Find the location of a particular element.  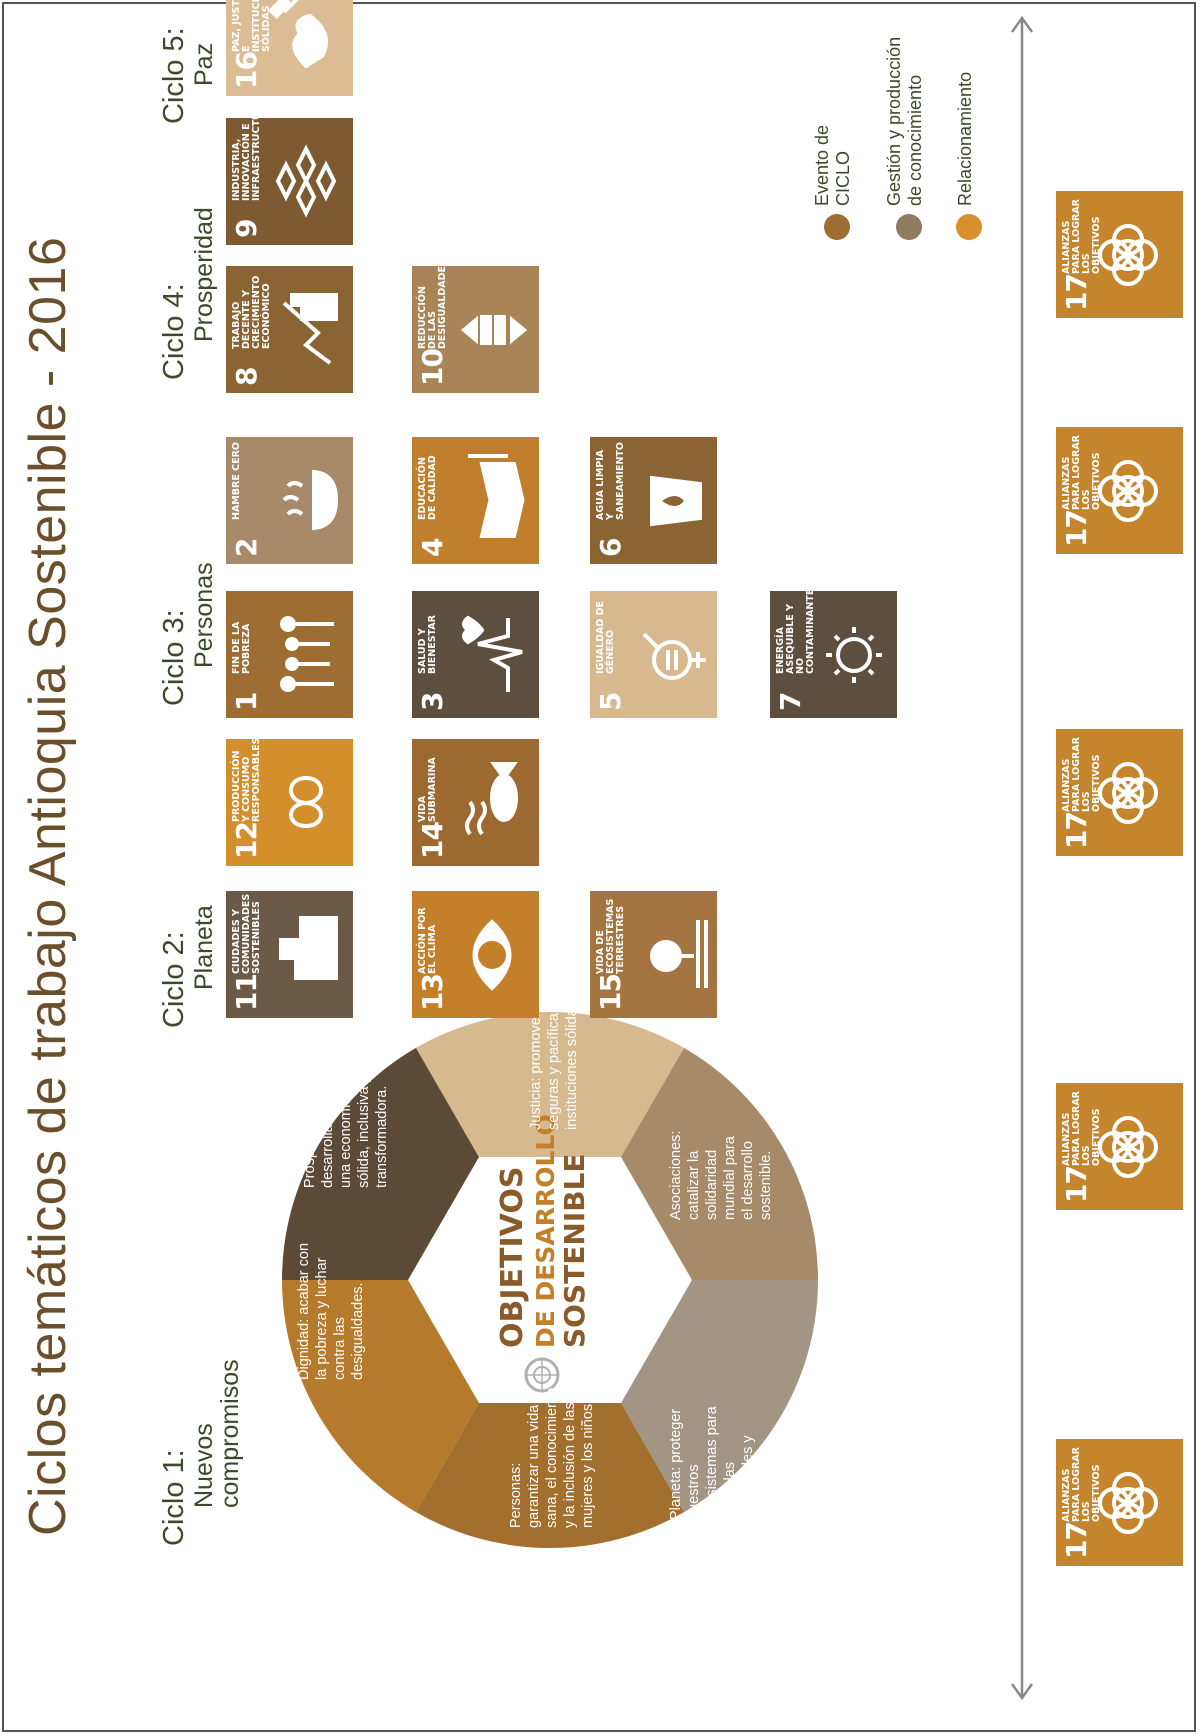

wheel-text-line: mundial para is located at coordinates (730, 1177).